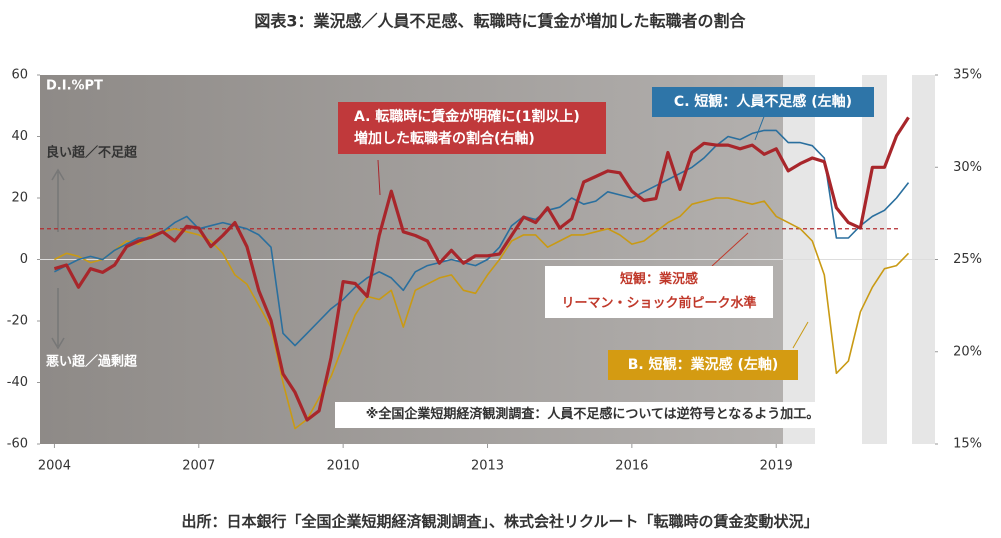 The height and width of the screenshot is (538, 1001). I want to click on y-tick-label: 0, so click(24, 259).